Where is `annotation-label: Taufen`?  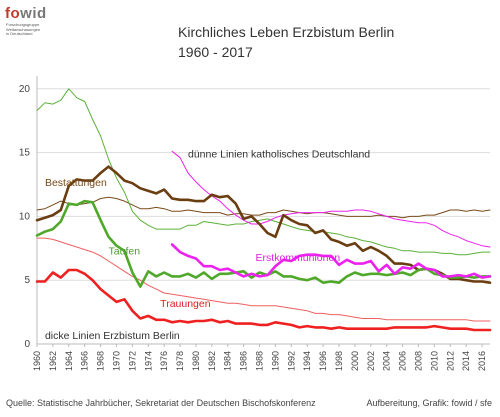 annotation-label: Taufen is located at coordinates (125, 252).